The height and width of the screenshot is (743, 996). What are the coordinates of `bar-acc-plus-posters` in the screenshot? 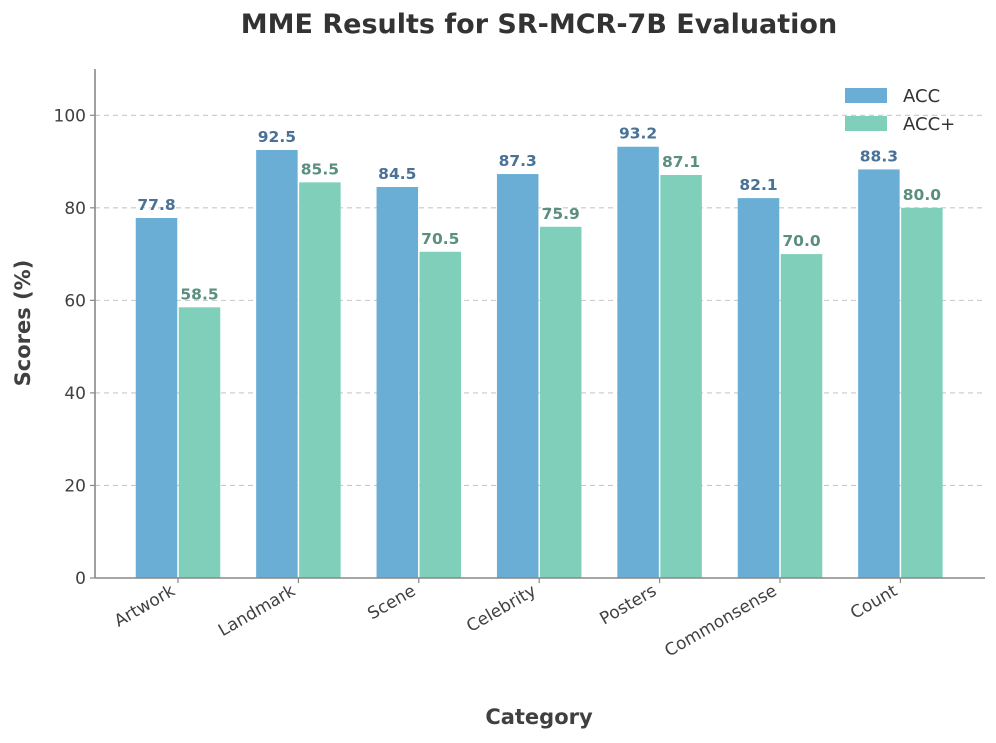 It's located at (681, 376).